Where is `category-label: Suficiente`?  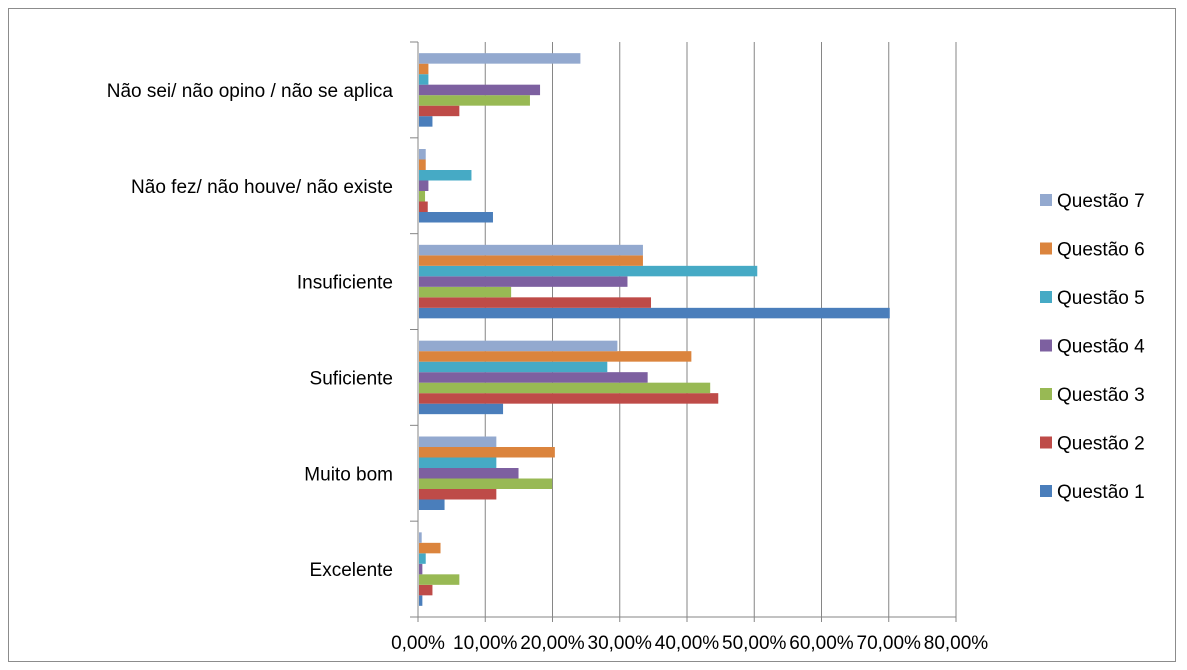
category-label: Suficiente is located at coordinates (351, 378).